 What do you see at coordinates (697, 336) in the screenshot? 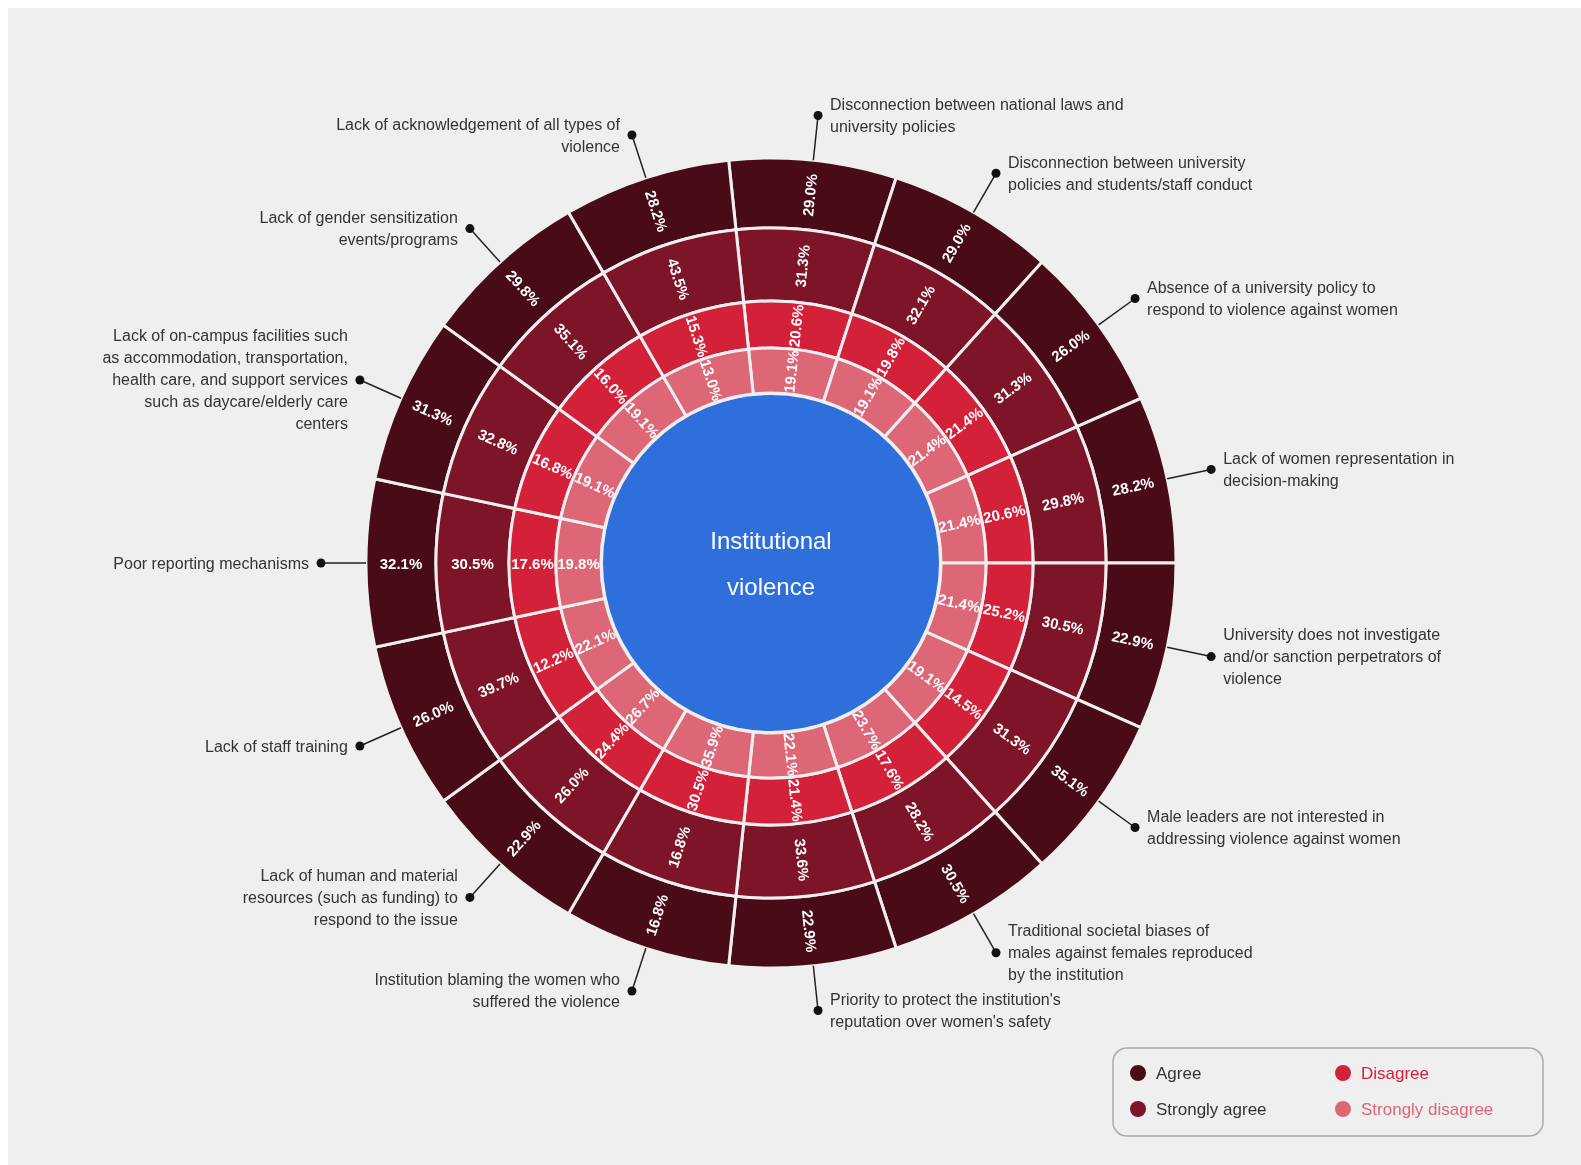
I see `data-label: 15.3%` at bounding box center [697, 336].